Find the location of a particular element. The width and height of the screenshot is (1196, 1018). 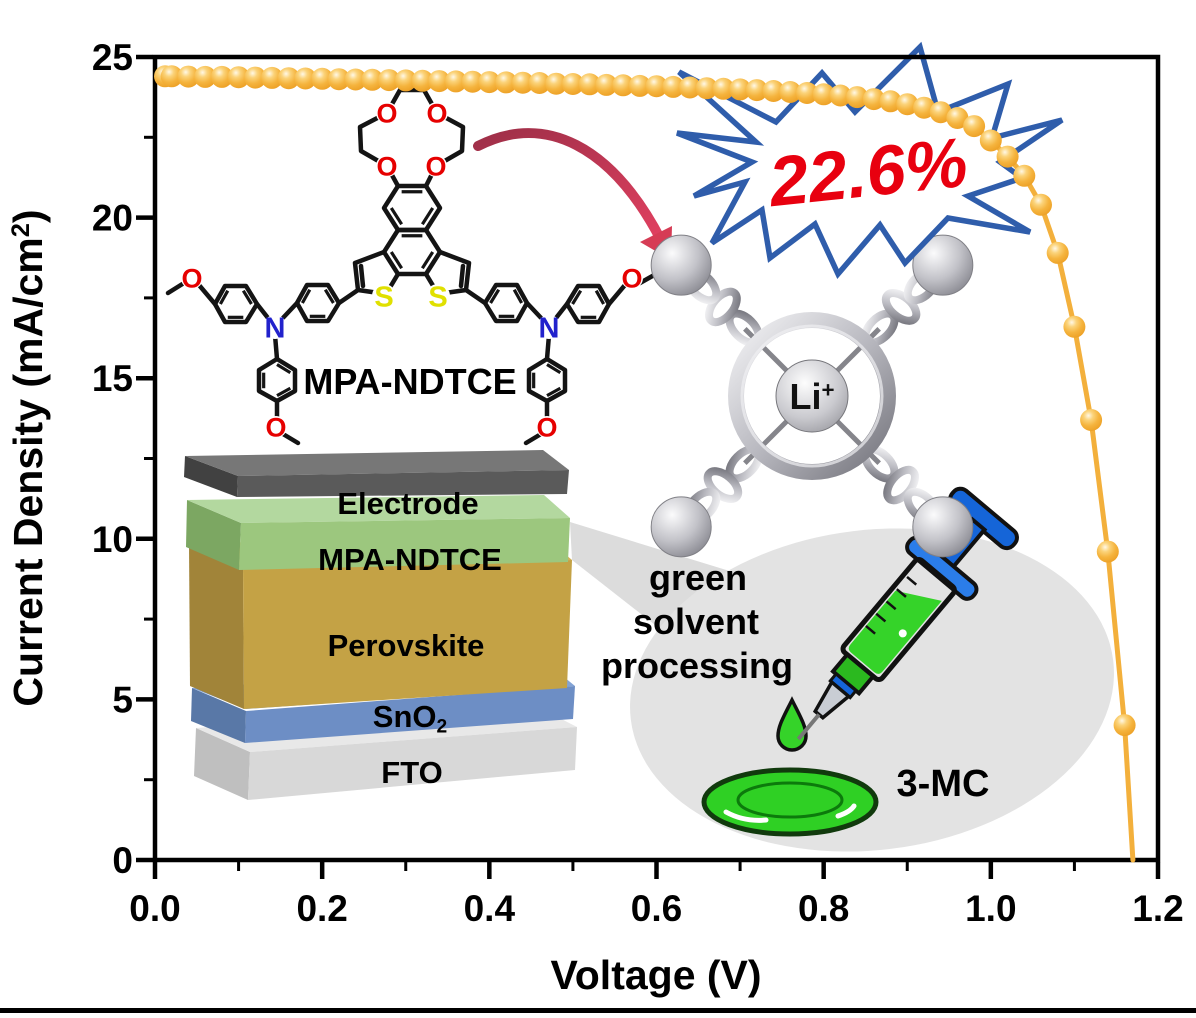

syringe-illustration is located at coordinates (860, 661).